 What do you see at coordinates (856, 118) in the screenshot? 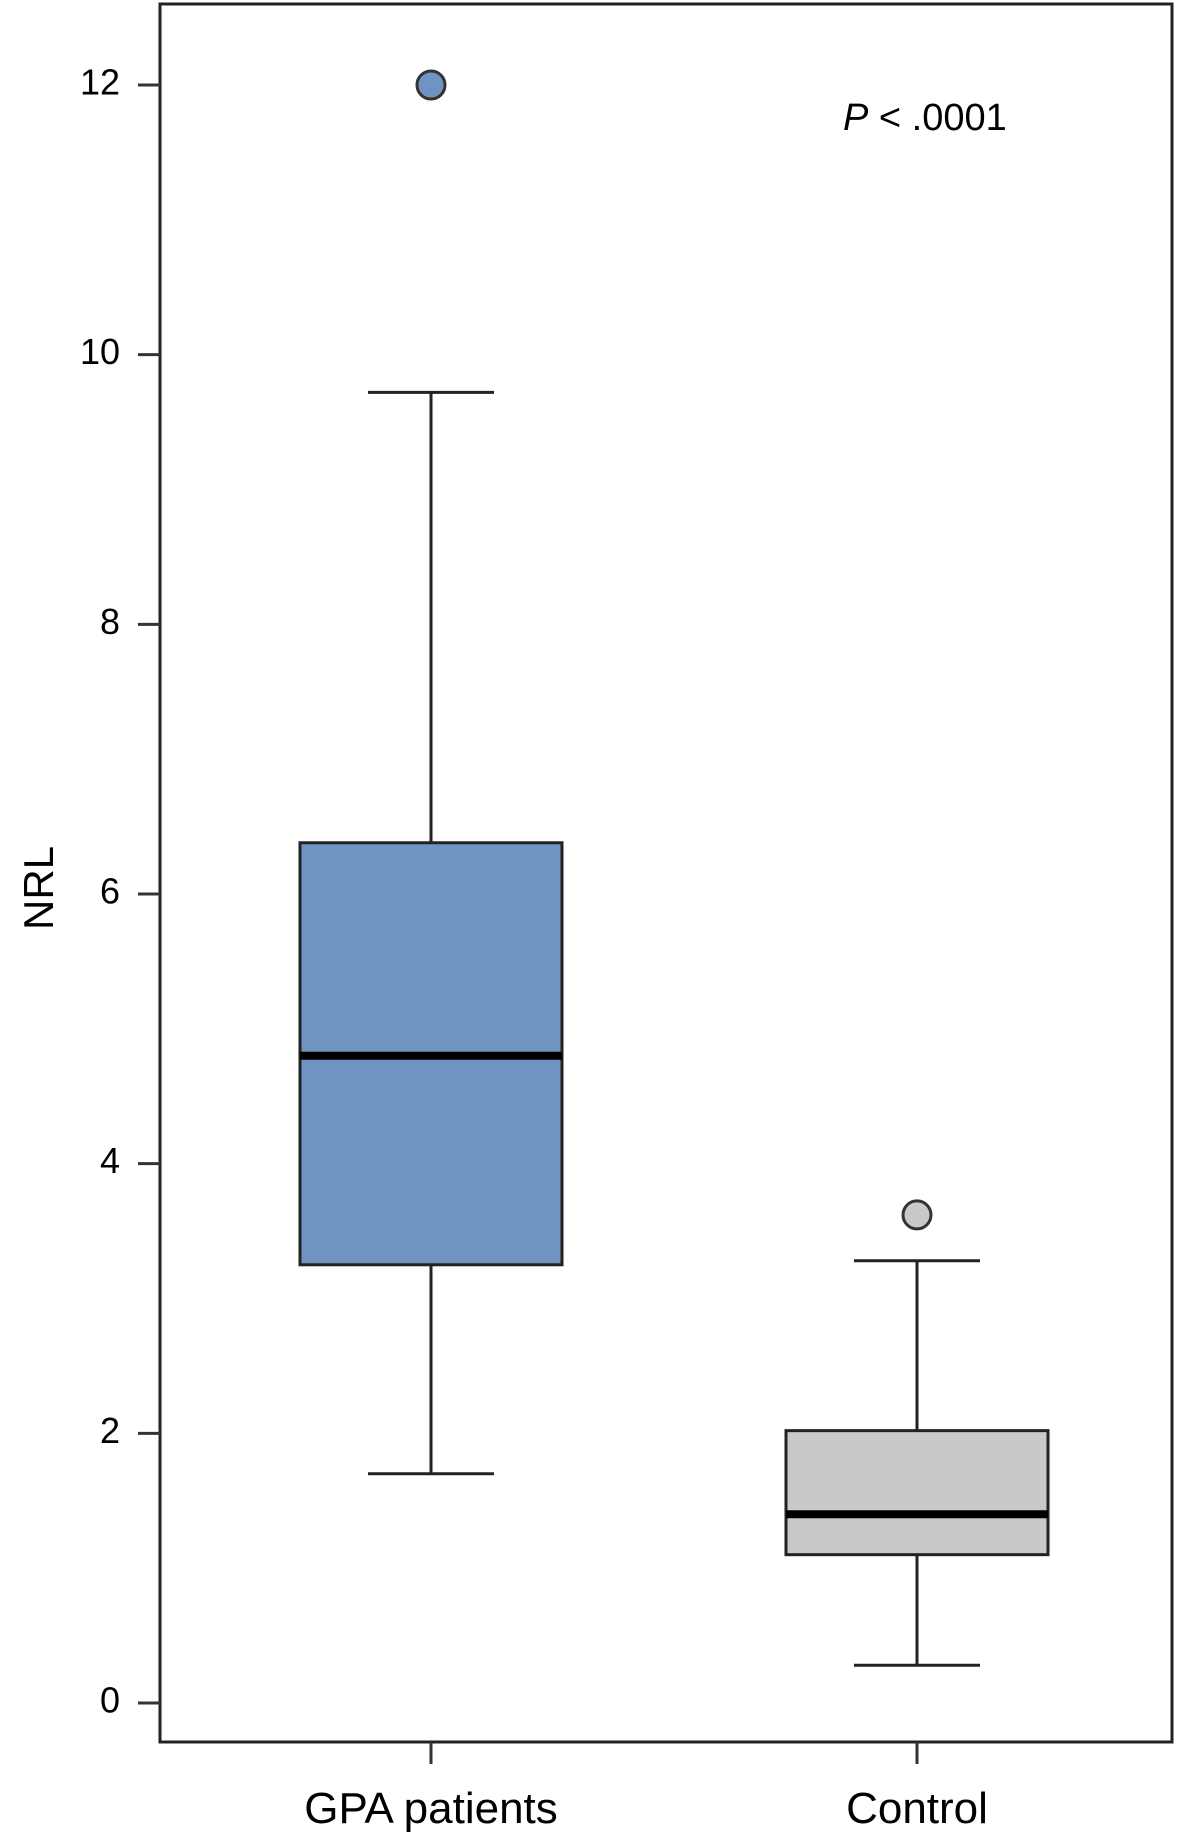
I see `p-value-symbol: P` at bounding box center [856, 118].